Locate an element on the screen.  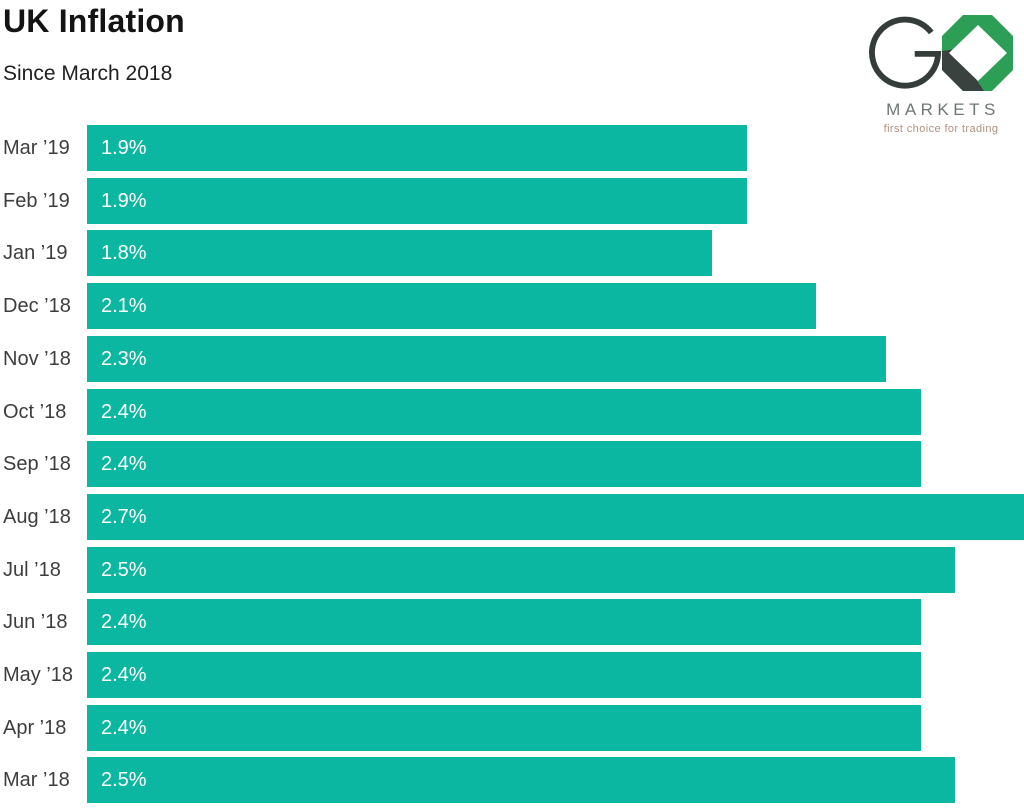
chart-row: Aug ’18 2.7% is located at coordinates (512, 517).